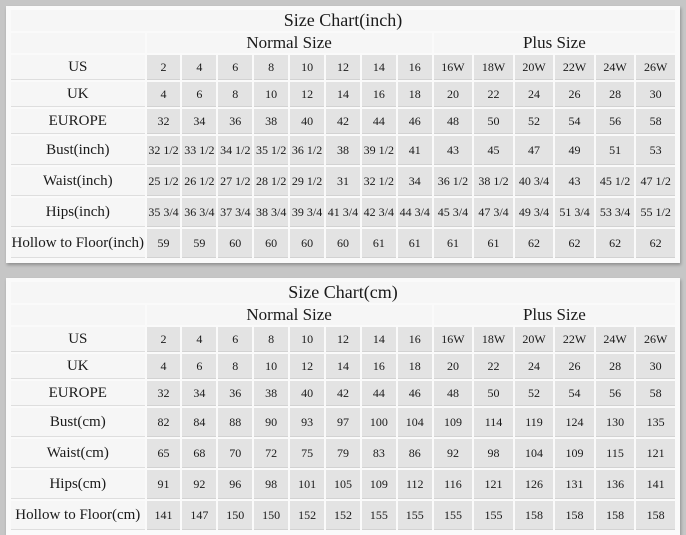 This screenshot has height=535, width=686. I want to click on size-value-cell: 68, so click(199, 453).